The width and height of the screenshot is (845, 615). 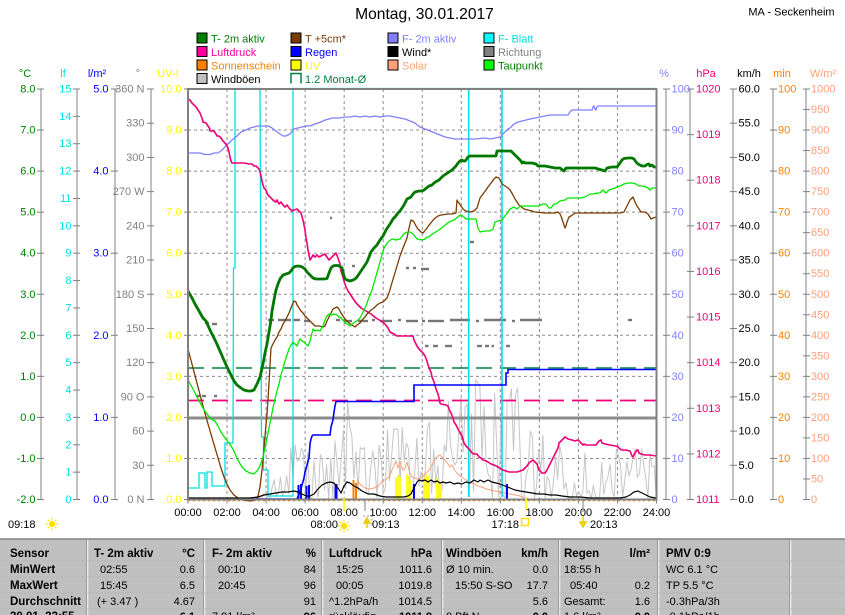 What do you see at coordinates (336, 80) in the screenshot?
I see `svg-text: 1.2 Monat-Ø` at bounding box center [336, 80].